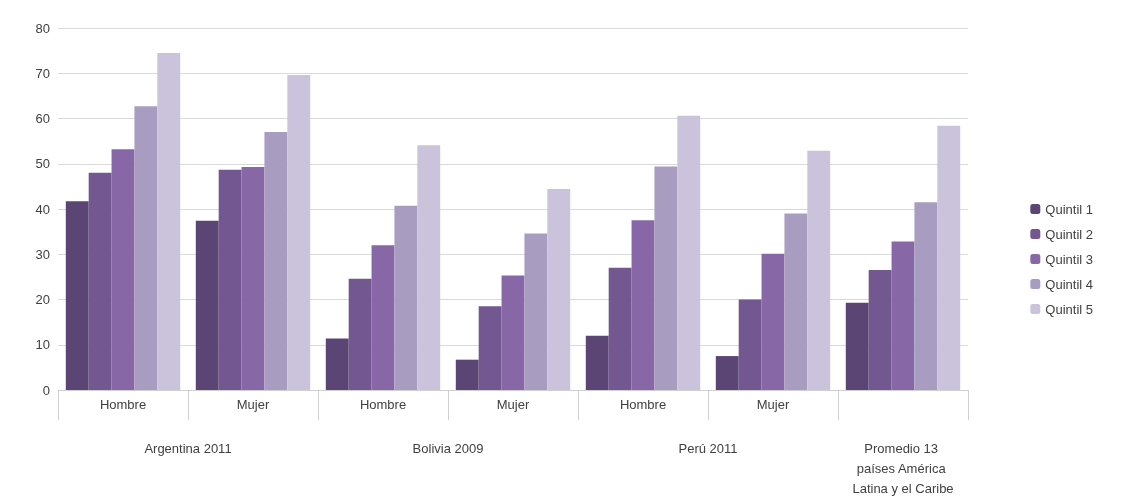 The image size is (1130, 502). What do you see at coordinates (1069, 309) in the screenshot?
I see `legend-label: Quintil 5` at bounding box center [1069, 309].